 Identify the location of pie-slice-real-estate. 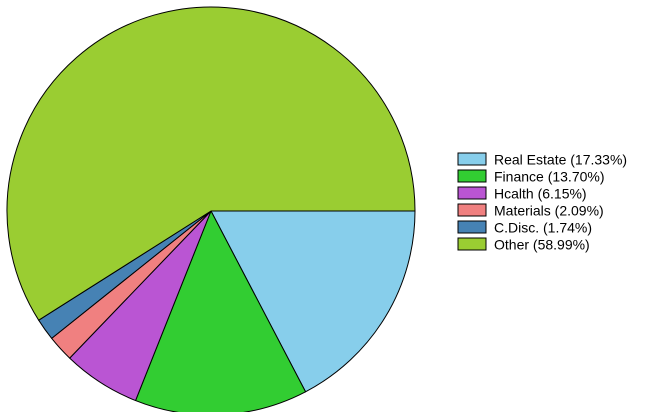
(313, 301).